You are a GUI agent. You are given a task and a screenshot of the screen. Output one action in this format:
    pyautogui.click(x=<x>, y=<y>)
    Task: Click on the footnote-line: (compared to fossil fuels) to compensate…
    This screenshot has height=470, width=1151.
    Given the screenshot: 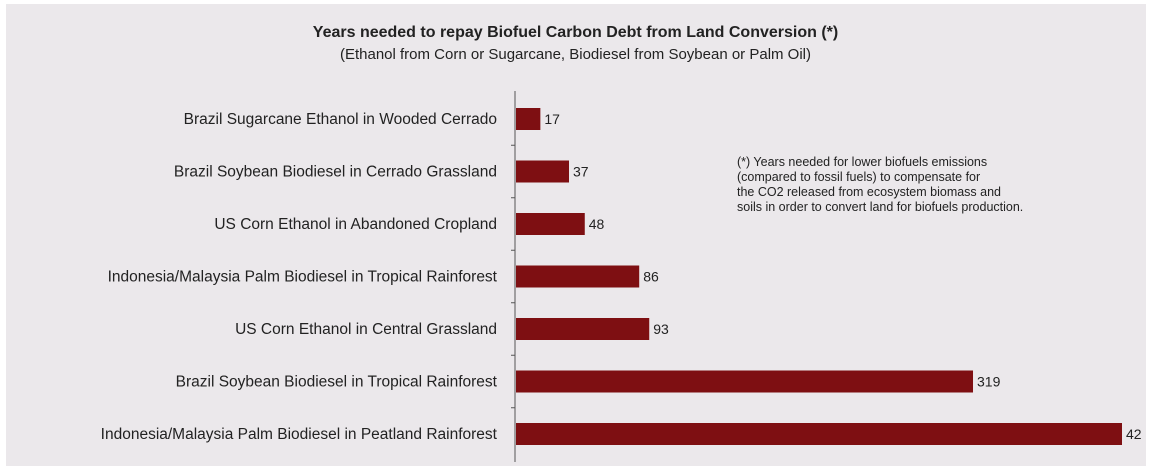 What is the action you would take?
    pyautogui.click(x=859, y=177)
    